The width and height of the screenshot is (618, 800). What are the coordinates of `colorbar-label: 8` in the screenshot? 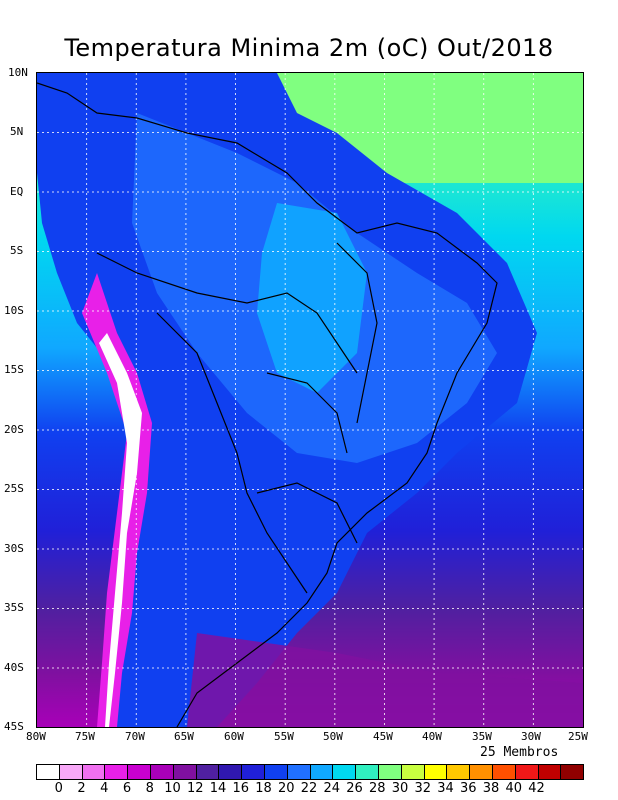 It's located at (149, 788).